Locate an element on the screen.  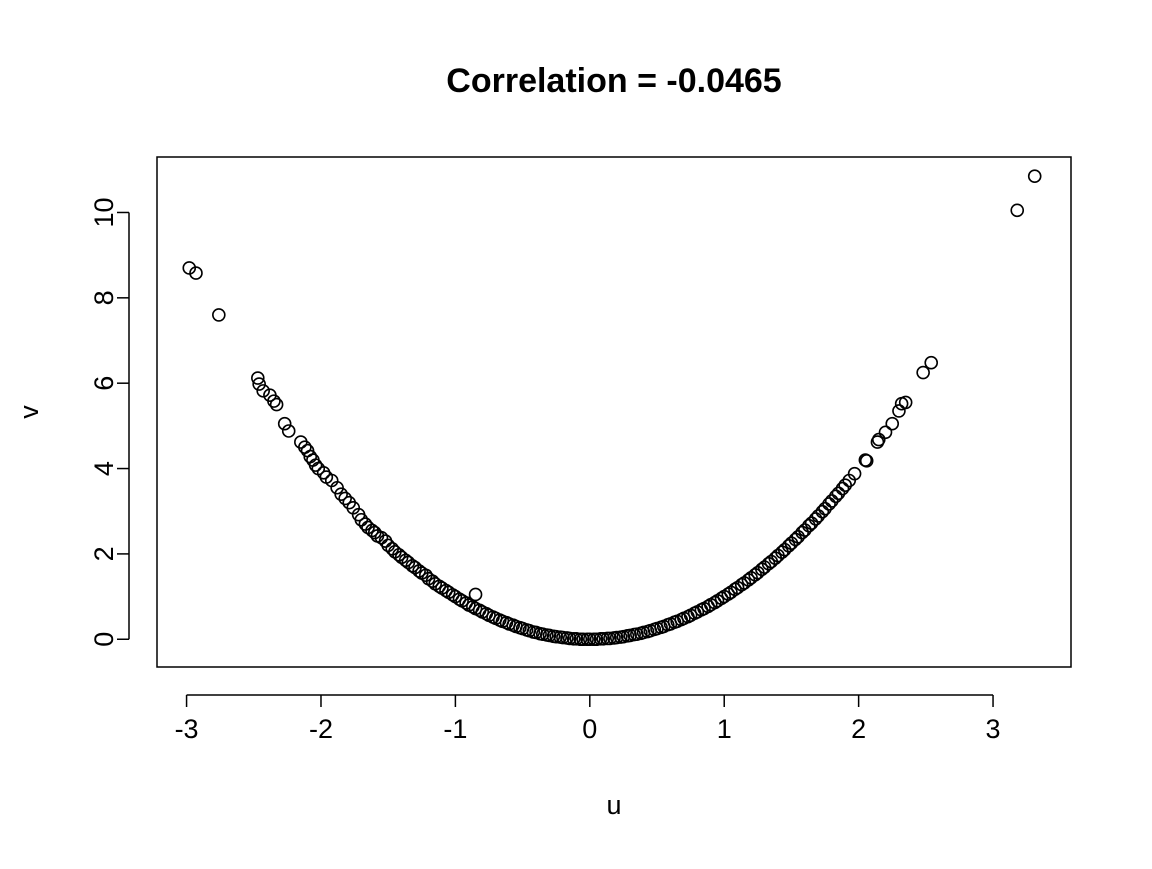
y-axis: 0 2 4 6 8 10 is located at coordinates (109, 422).